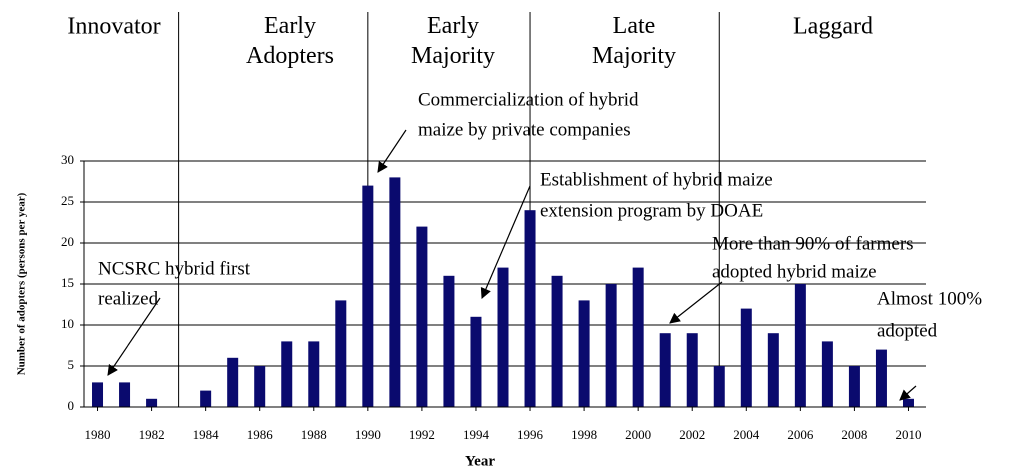 The height and width of the screenshot is (471, 1014). Describe the element at coordinates (67, 200) in the screenshot. I see `y-tick-label: 25` at that location.